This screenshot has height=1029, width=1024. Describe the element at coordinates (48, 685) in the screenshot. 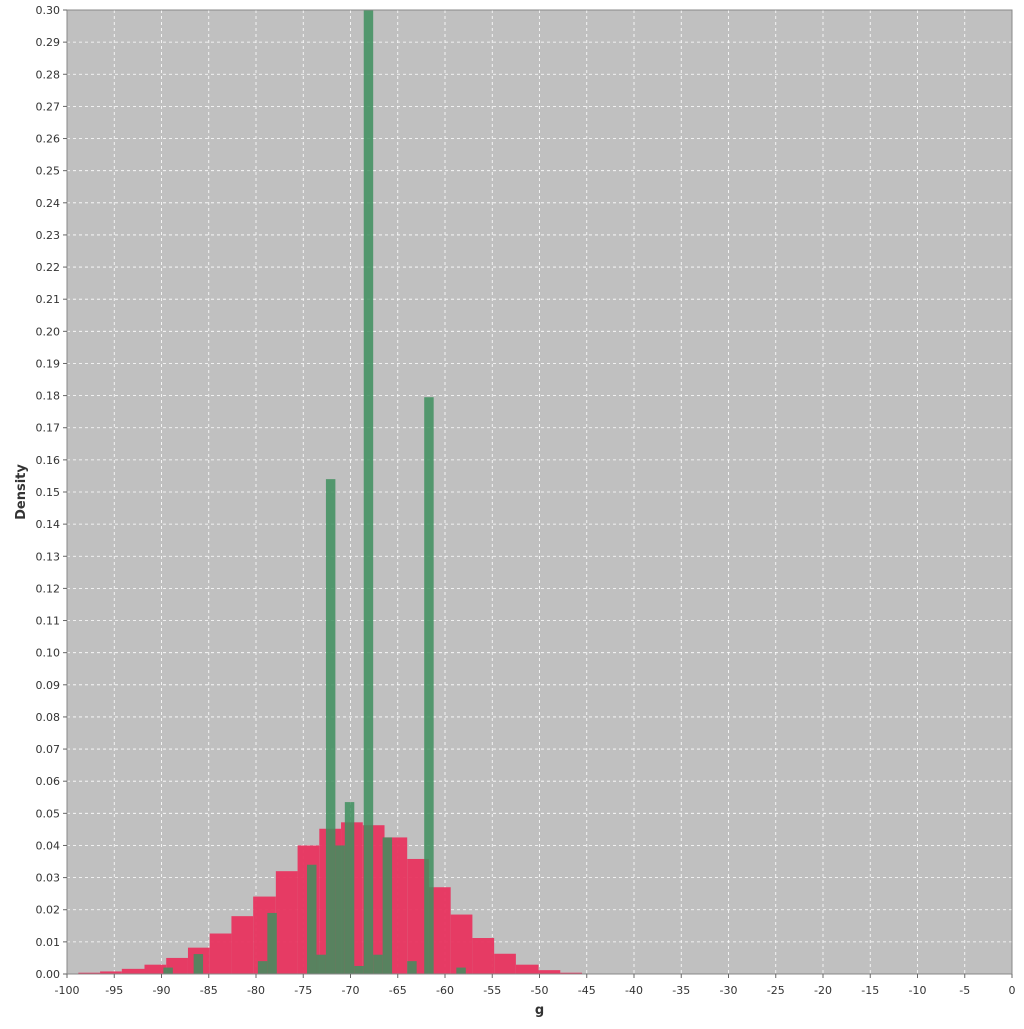

I see `y-tick-label: 0.09` at that location.